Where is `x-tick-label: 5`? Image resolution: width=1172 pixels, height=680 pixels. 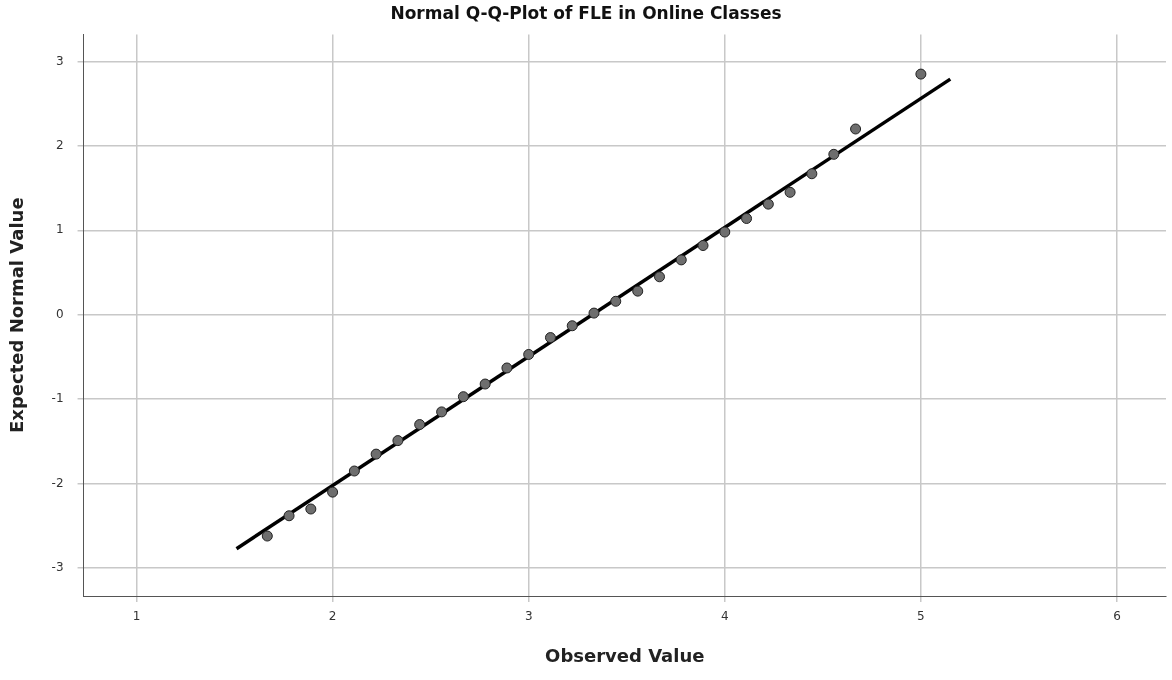
x-tick-label: 5 is located at coordinates (921, 616).